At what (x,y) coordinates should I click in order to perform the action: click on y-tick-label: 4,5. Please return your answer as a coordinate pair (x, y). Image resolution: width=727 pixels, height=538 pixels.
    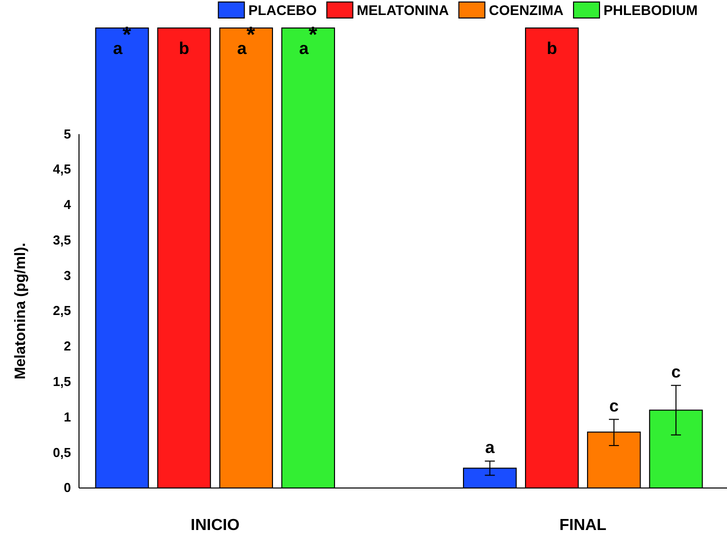
    Looking at the image, I should click on (61, 169).